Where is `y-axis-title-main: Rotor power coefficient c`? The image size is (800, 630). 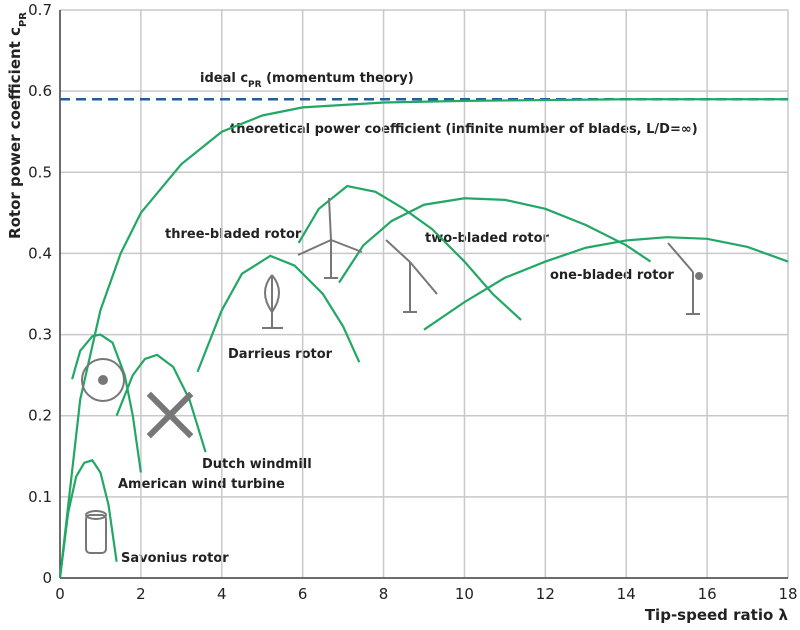
y-axis-title-main: Rotor power coefficient c is located at coordinates (15, 133).